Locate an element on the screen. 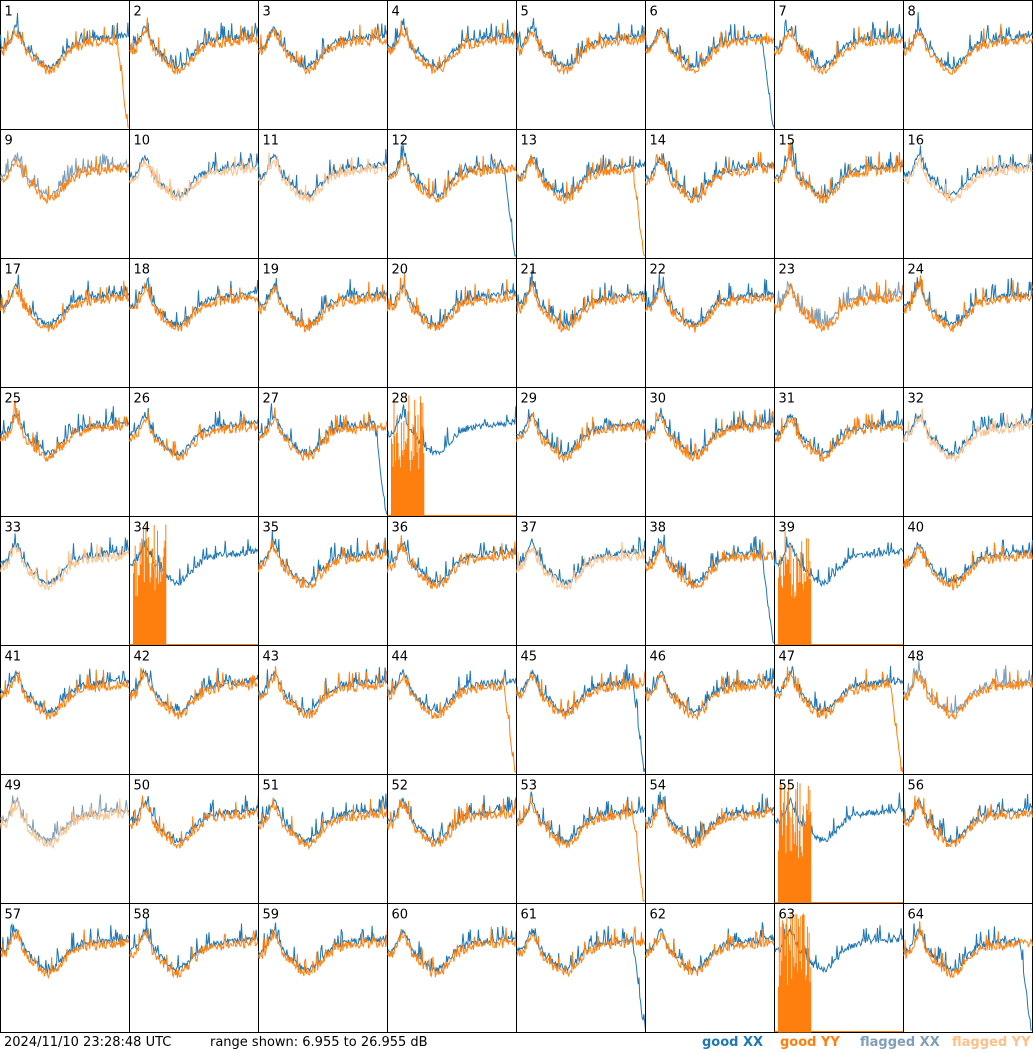  panel-number: 6 is located at coordinates (654, 12).